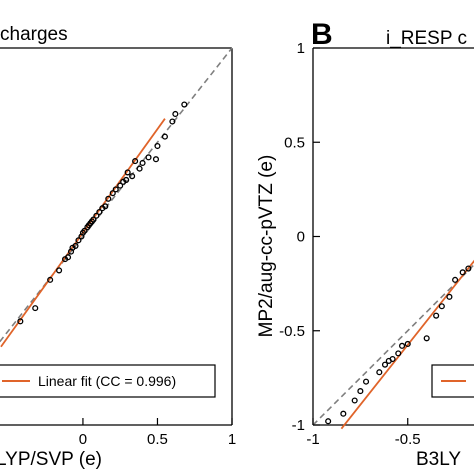  I want to click on panel-b-x-ticks: -1 -0.5, so click(363, 433).